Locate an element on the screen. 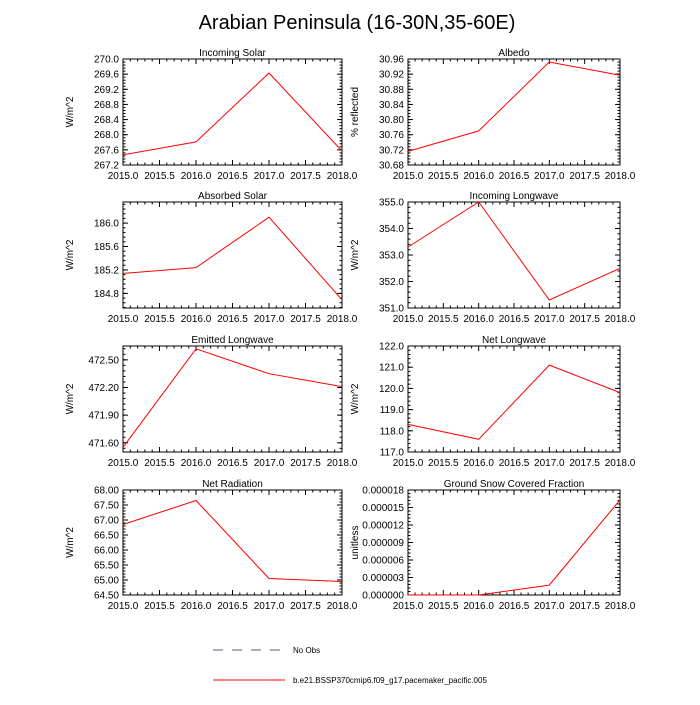 The height and width of the screenshot is (705, 700). y-tick-label: 185.2 is located at coordinates (106, 270).